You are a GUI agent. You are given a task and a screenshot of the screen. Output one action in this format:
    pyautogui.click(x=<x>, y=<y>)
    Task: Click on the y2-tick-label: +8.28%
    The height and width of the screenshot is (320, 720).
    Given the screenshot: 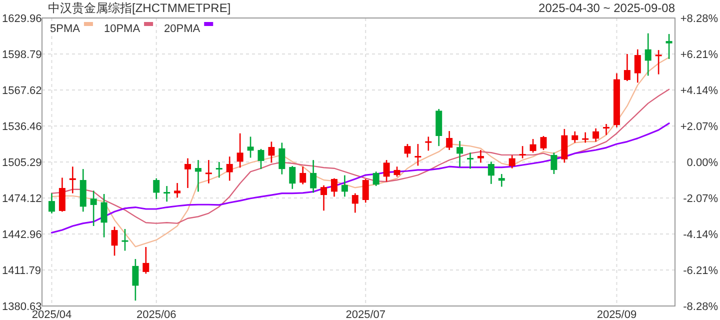 What is the action you would take?
    pyautogui.click(x=699, y=19)
    